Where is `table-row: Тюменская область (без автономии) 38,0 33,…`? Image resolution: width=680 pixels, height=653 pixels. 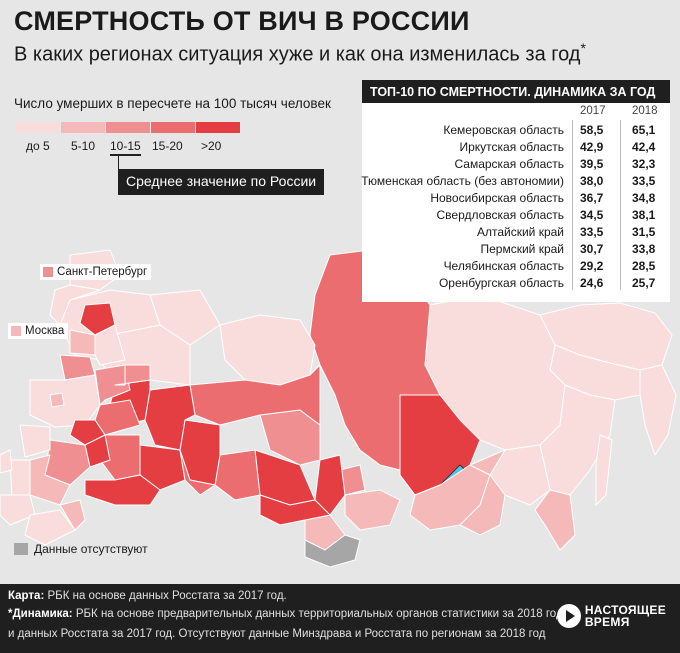
table-row: Тюменская область (без автономии) 38,0 33,… is located at coordinates (515, 181).